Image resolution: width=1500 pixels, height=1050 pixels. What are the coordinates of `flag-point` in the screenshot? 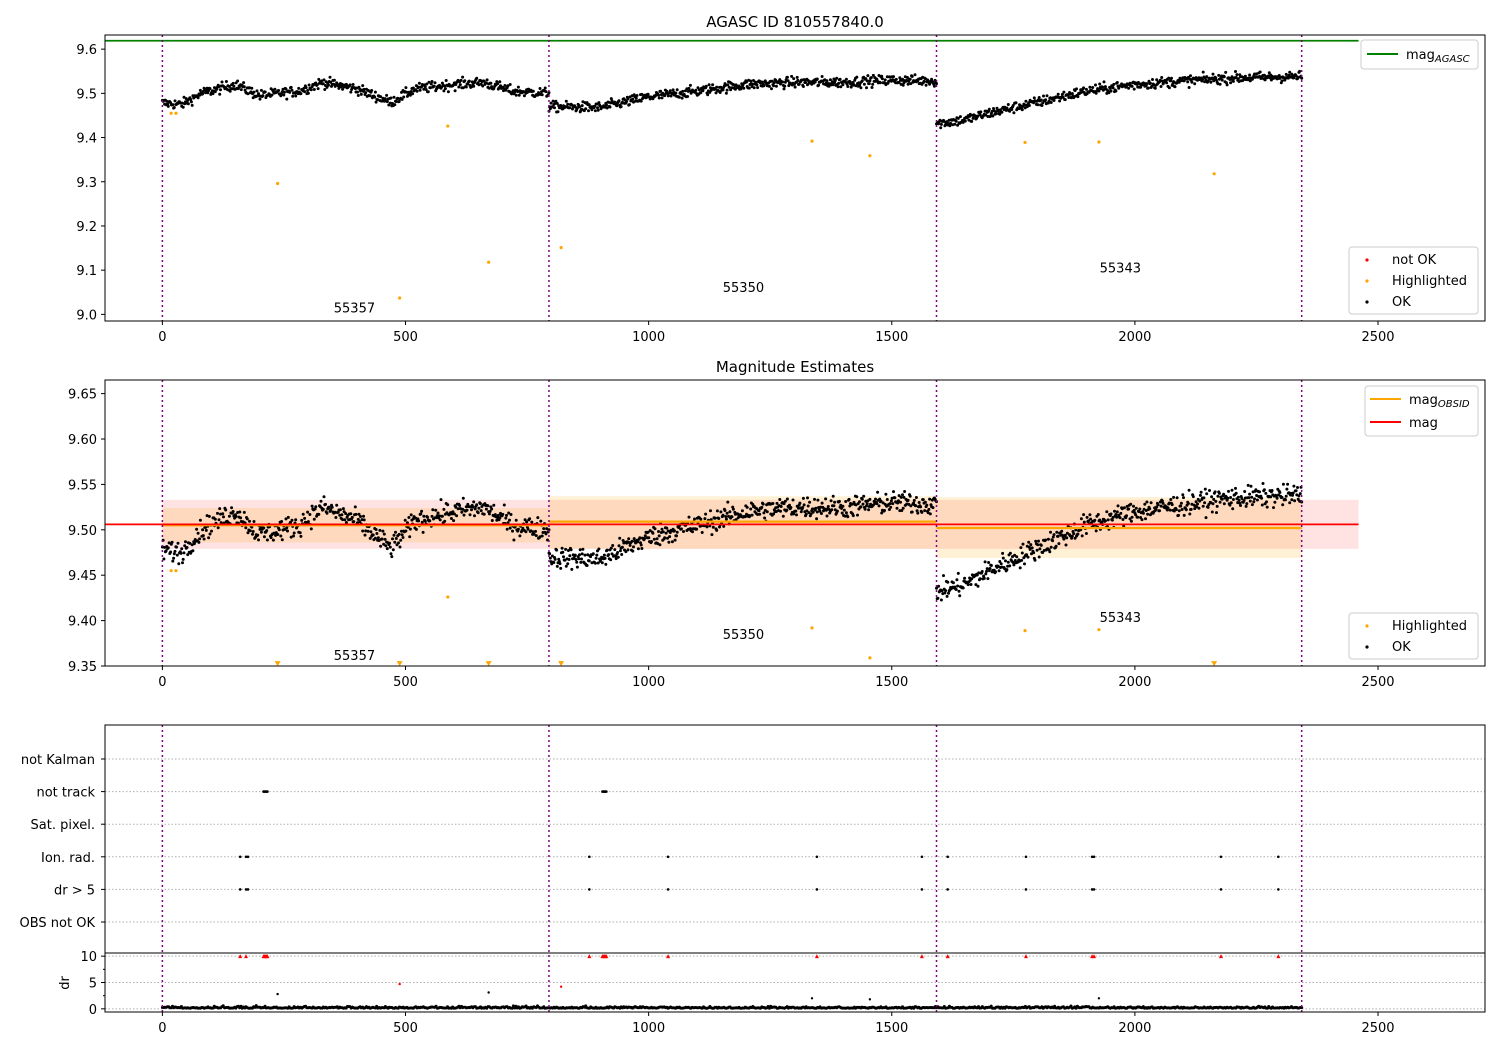 It's located at (947, 889).